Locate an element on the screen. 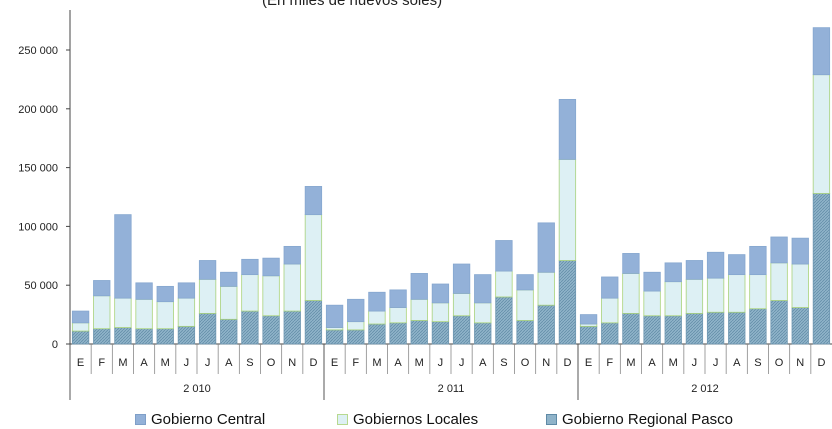 This screenshot has height=429, width=832. y-tick-label: 100 000 is located at coordinates (38, 227).